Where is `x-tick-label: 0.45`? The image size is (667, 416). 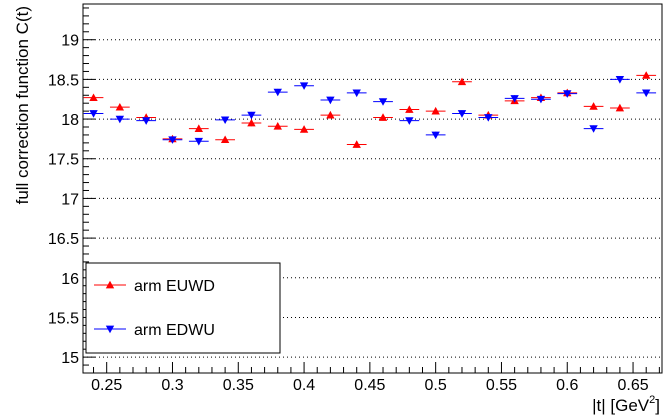 x-tick-label: 0.45 is located at coordinates (369, 385).